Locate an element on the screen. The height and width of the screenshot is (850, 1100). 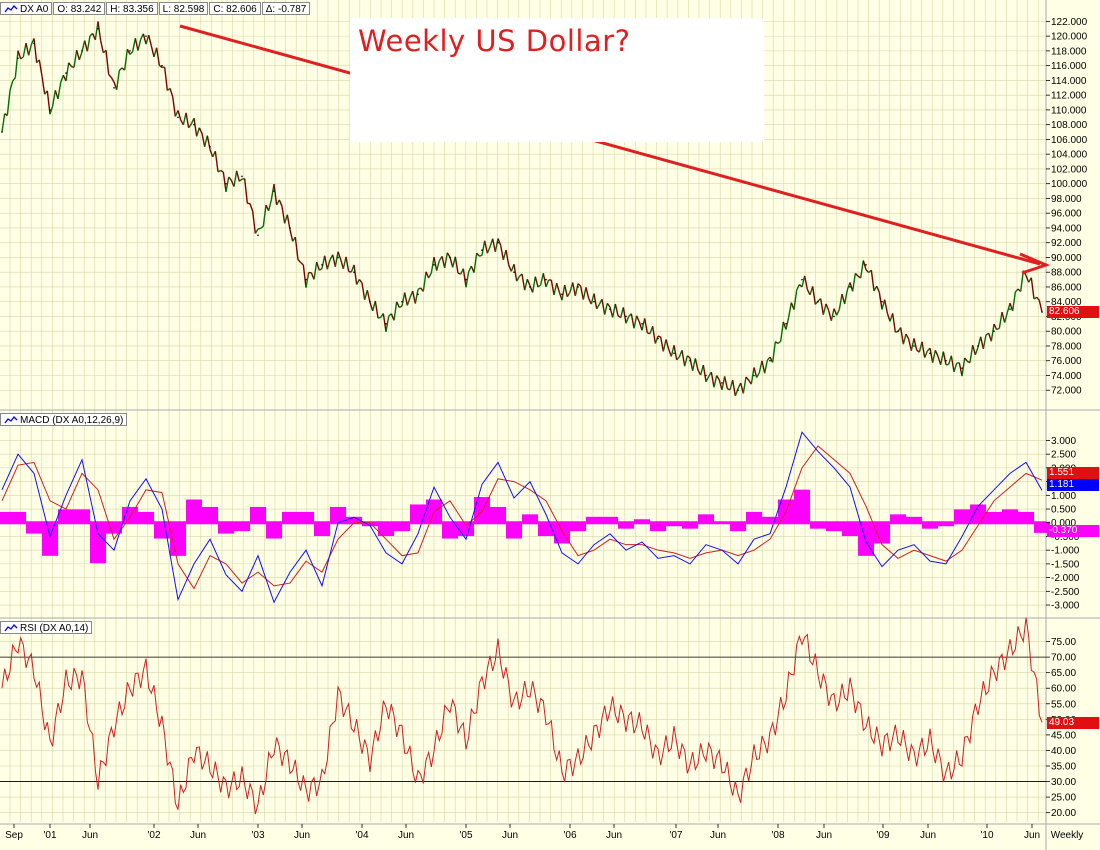
low-value: L: 82.598 is located at coordinates (183, 8).